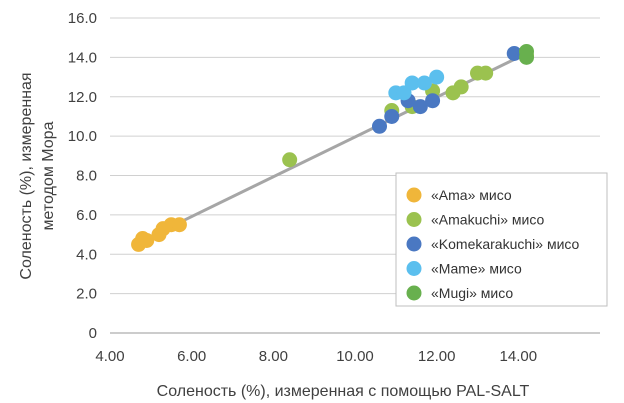  Describe the element at coordinates (191, 356) in the screenshot. I see `x-tick-label: 6.00` at that location.